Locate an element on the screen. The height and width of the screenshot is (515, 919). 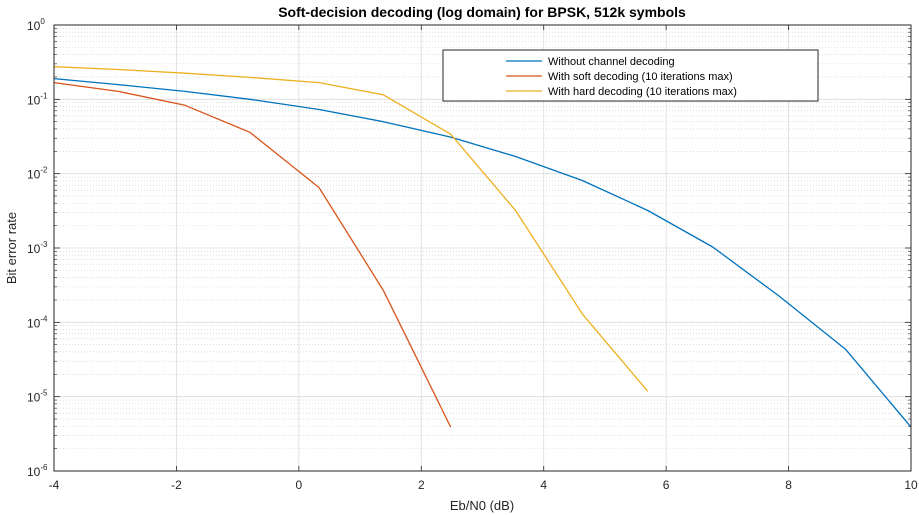
x-tick-label: 2 is located at coordinates (421, 485).